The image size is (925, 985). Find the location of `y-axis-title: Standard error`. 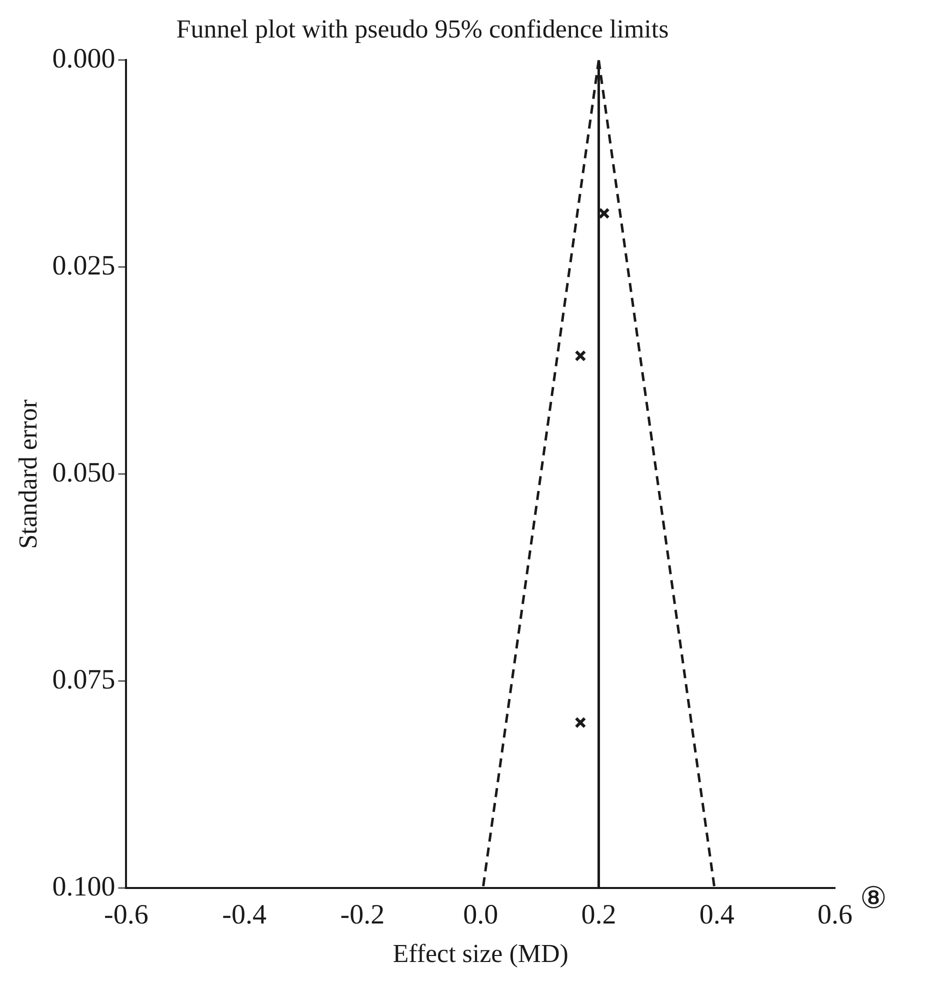

y-axis-title: Standard error is located at coordinates (27, 474).